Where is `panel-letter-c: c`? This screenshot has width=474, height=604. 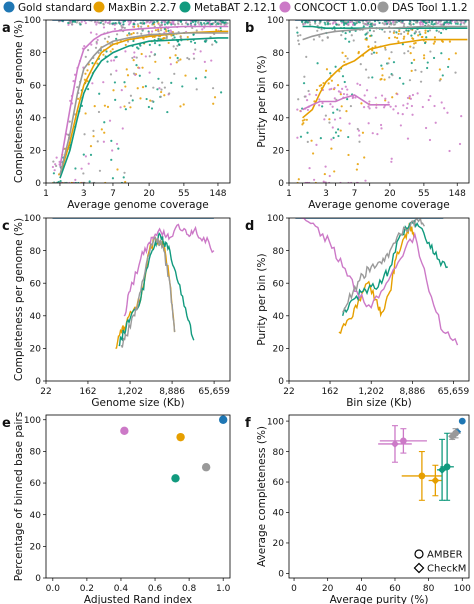 panel-letter-c: c is located at coordinates (6, 226).